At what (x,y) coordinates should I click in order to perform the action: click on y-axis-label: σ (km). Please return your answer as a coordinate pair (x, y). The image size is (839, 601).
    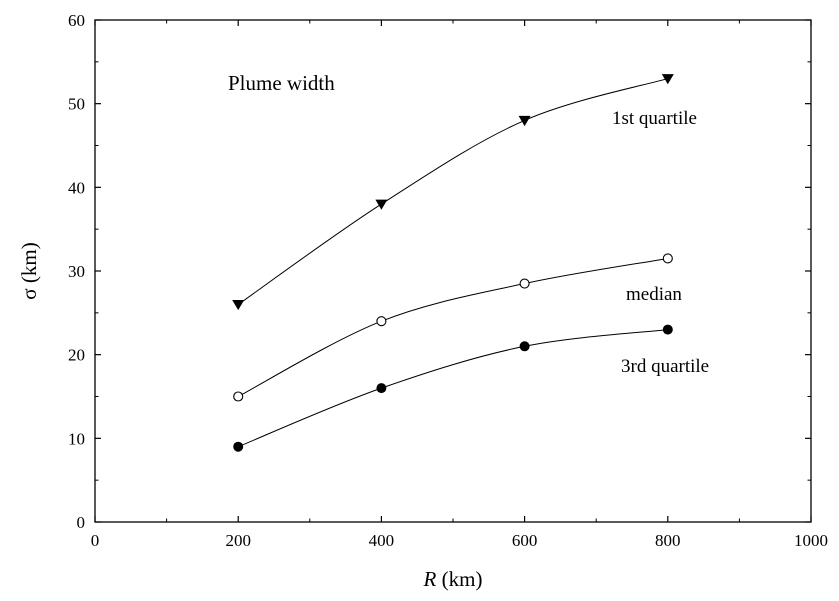
    Looking at the image, I should click on (29, 270).